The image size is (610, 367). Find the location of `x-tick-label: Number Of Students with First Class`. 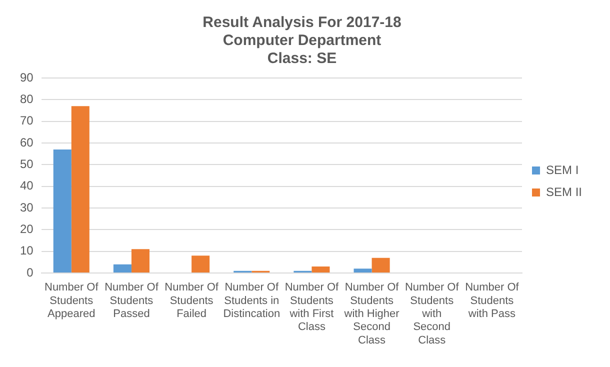

x-tick-label: Number Of Students with First Class is located at coordinates (312, 308).